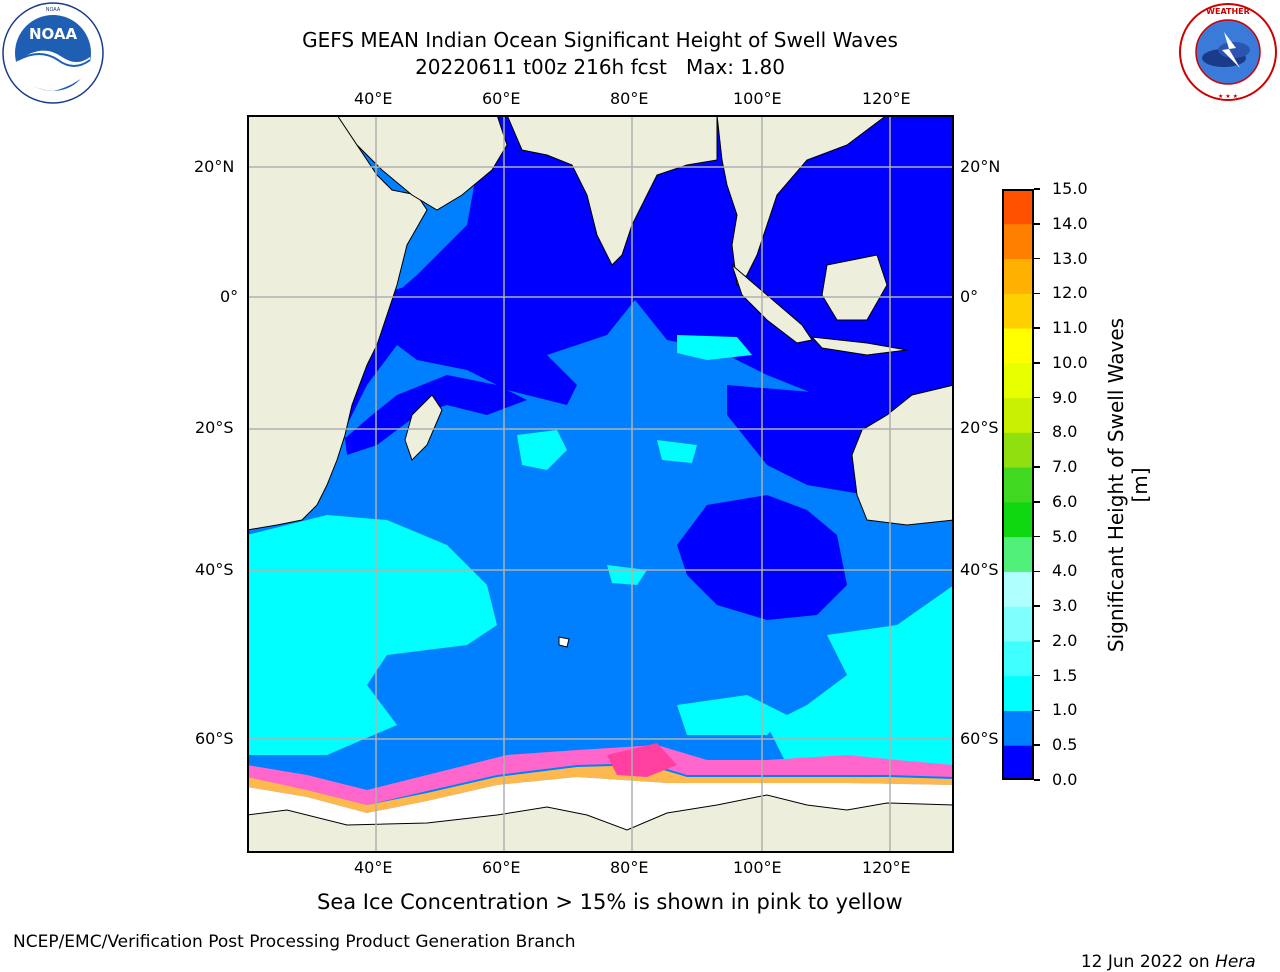  I want to click on noaa-logo: NOAA NOAA, so click(53, 53).